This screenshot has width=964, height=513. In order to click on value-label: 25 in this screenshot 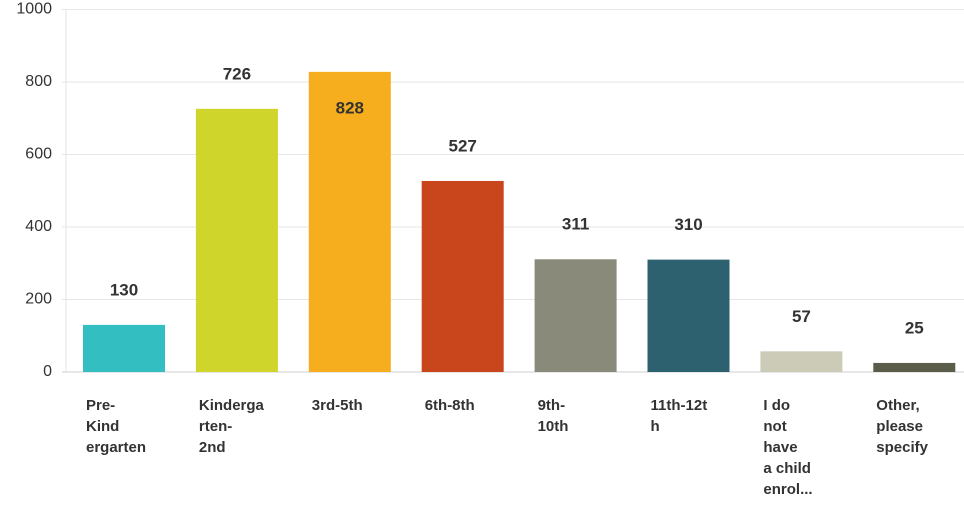, I will do `click(914, 327)`.